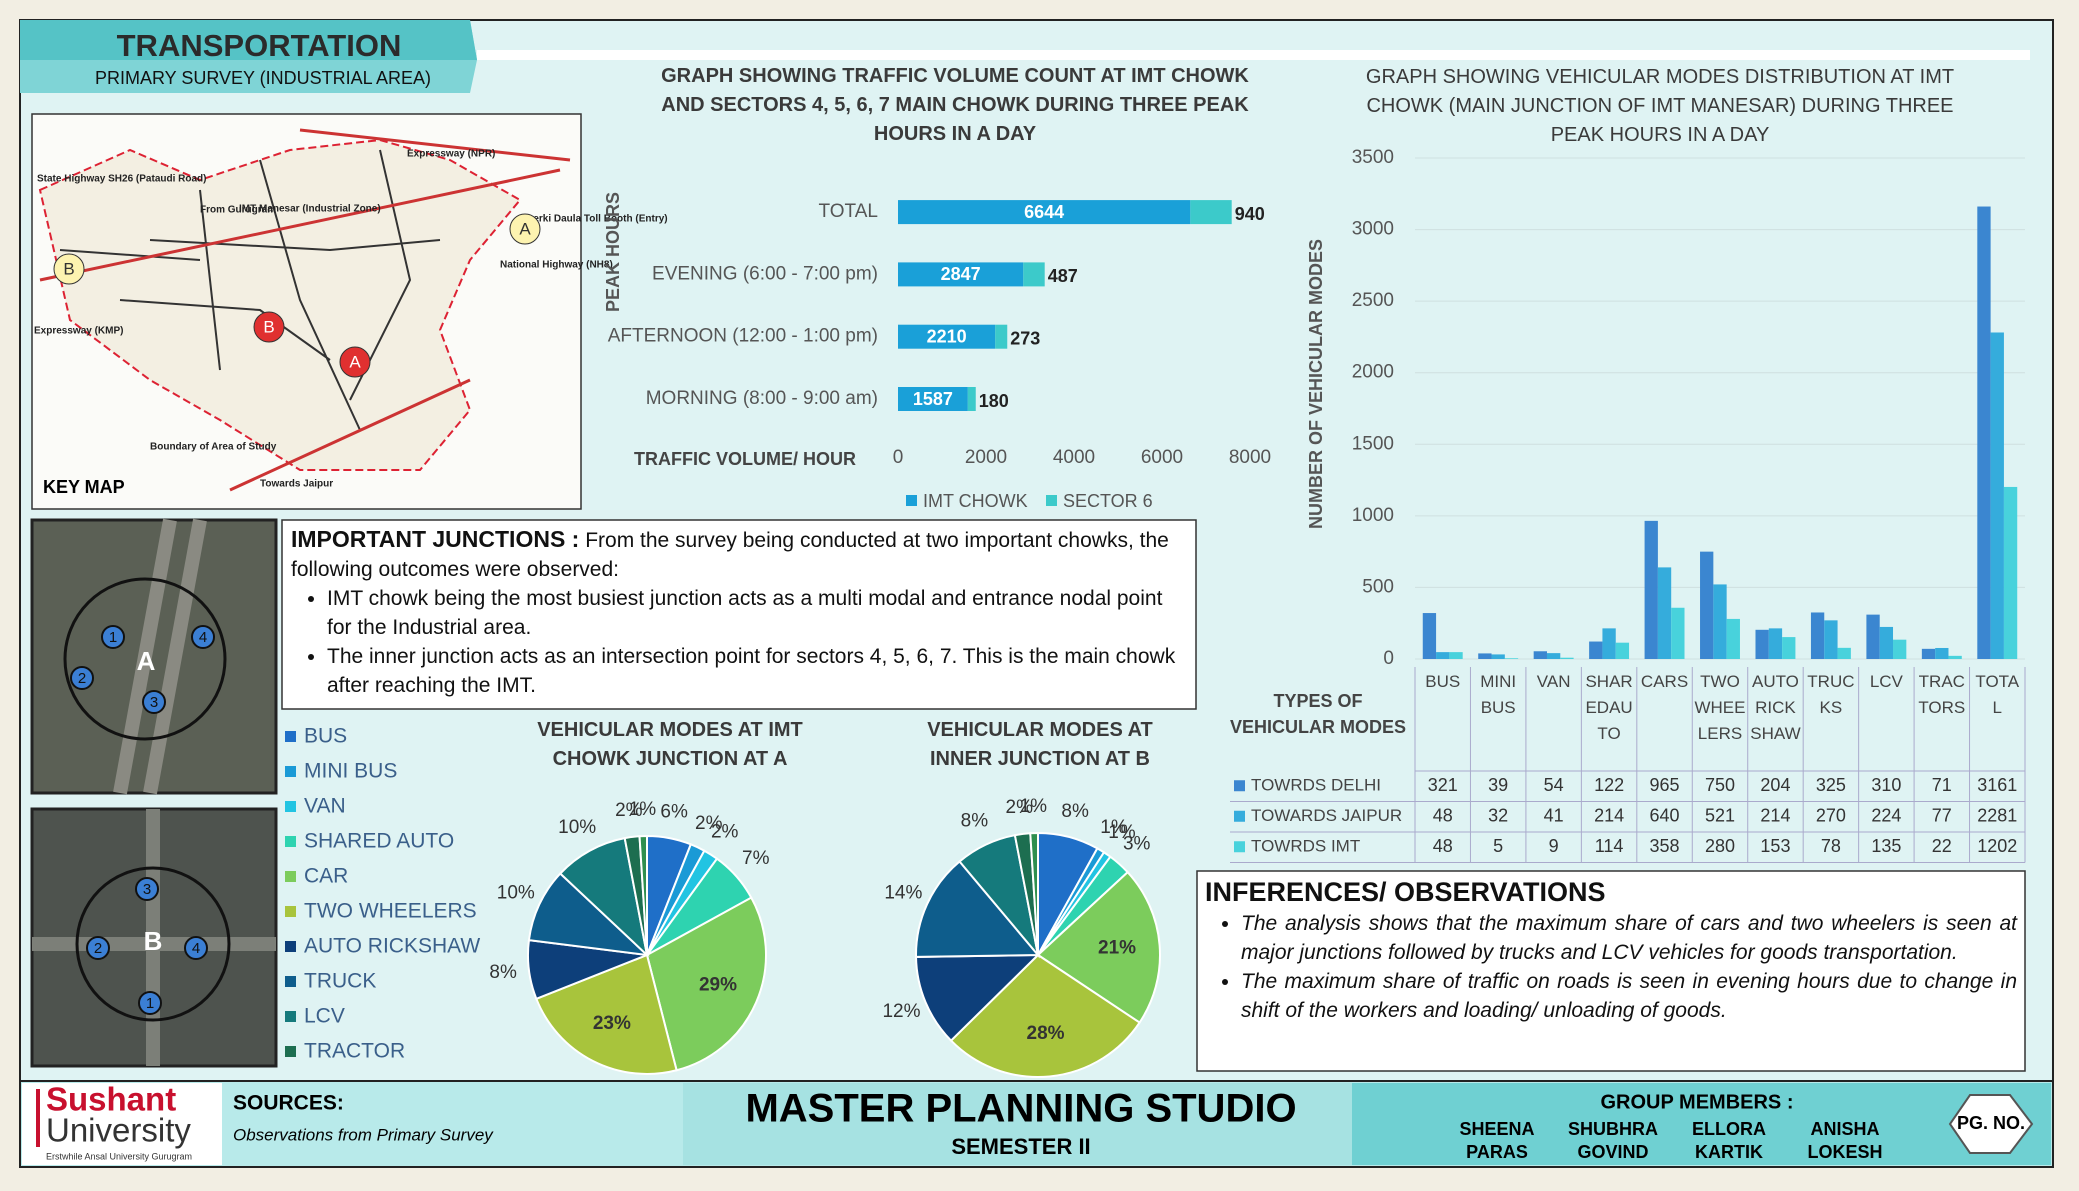 Image resolution: width=2079 pixels, height=1191 pixels. Describe the element at coordinates (1775, 846) in the screenshot. I see `table-value: 153` at that location.